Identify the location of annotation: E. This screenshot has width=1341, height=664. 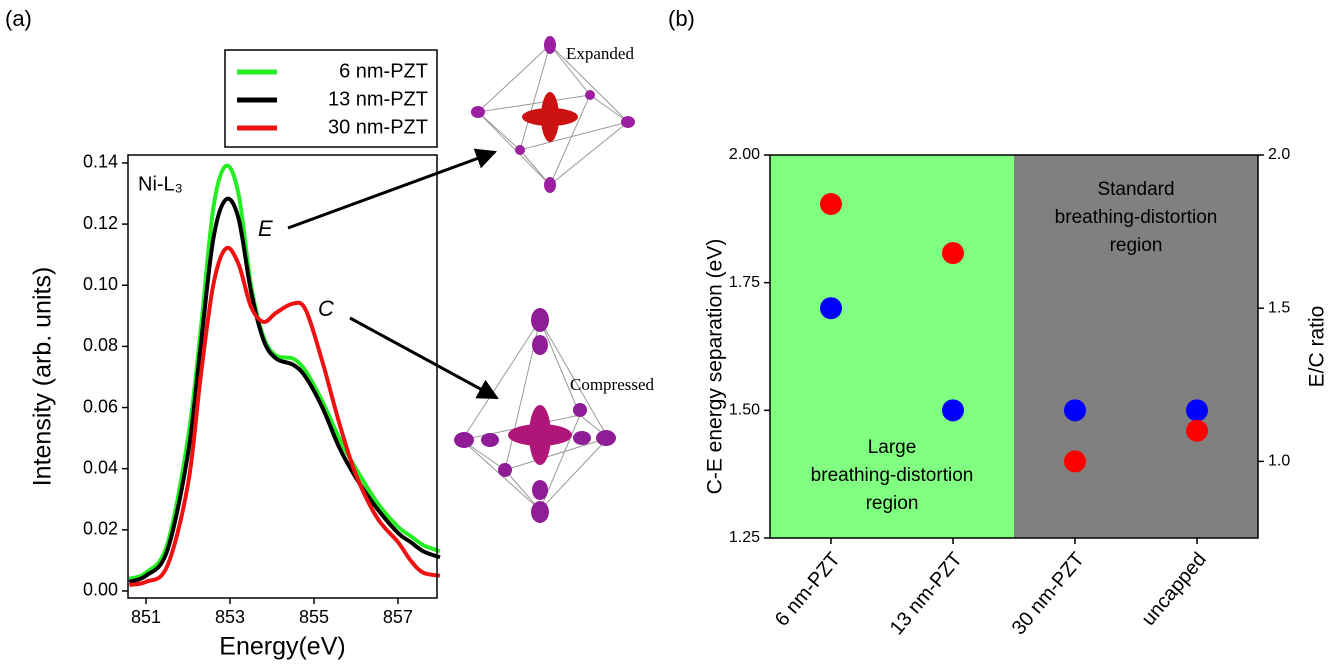
(265, 228).